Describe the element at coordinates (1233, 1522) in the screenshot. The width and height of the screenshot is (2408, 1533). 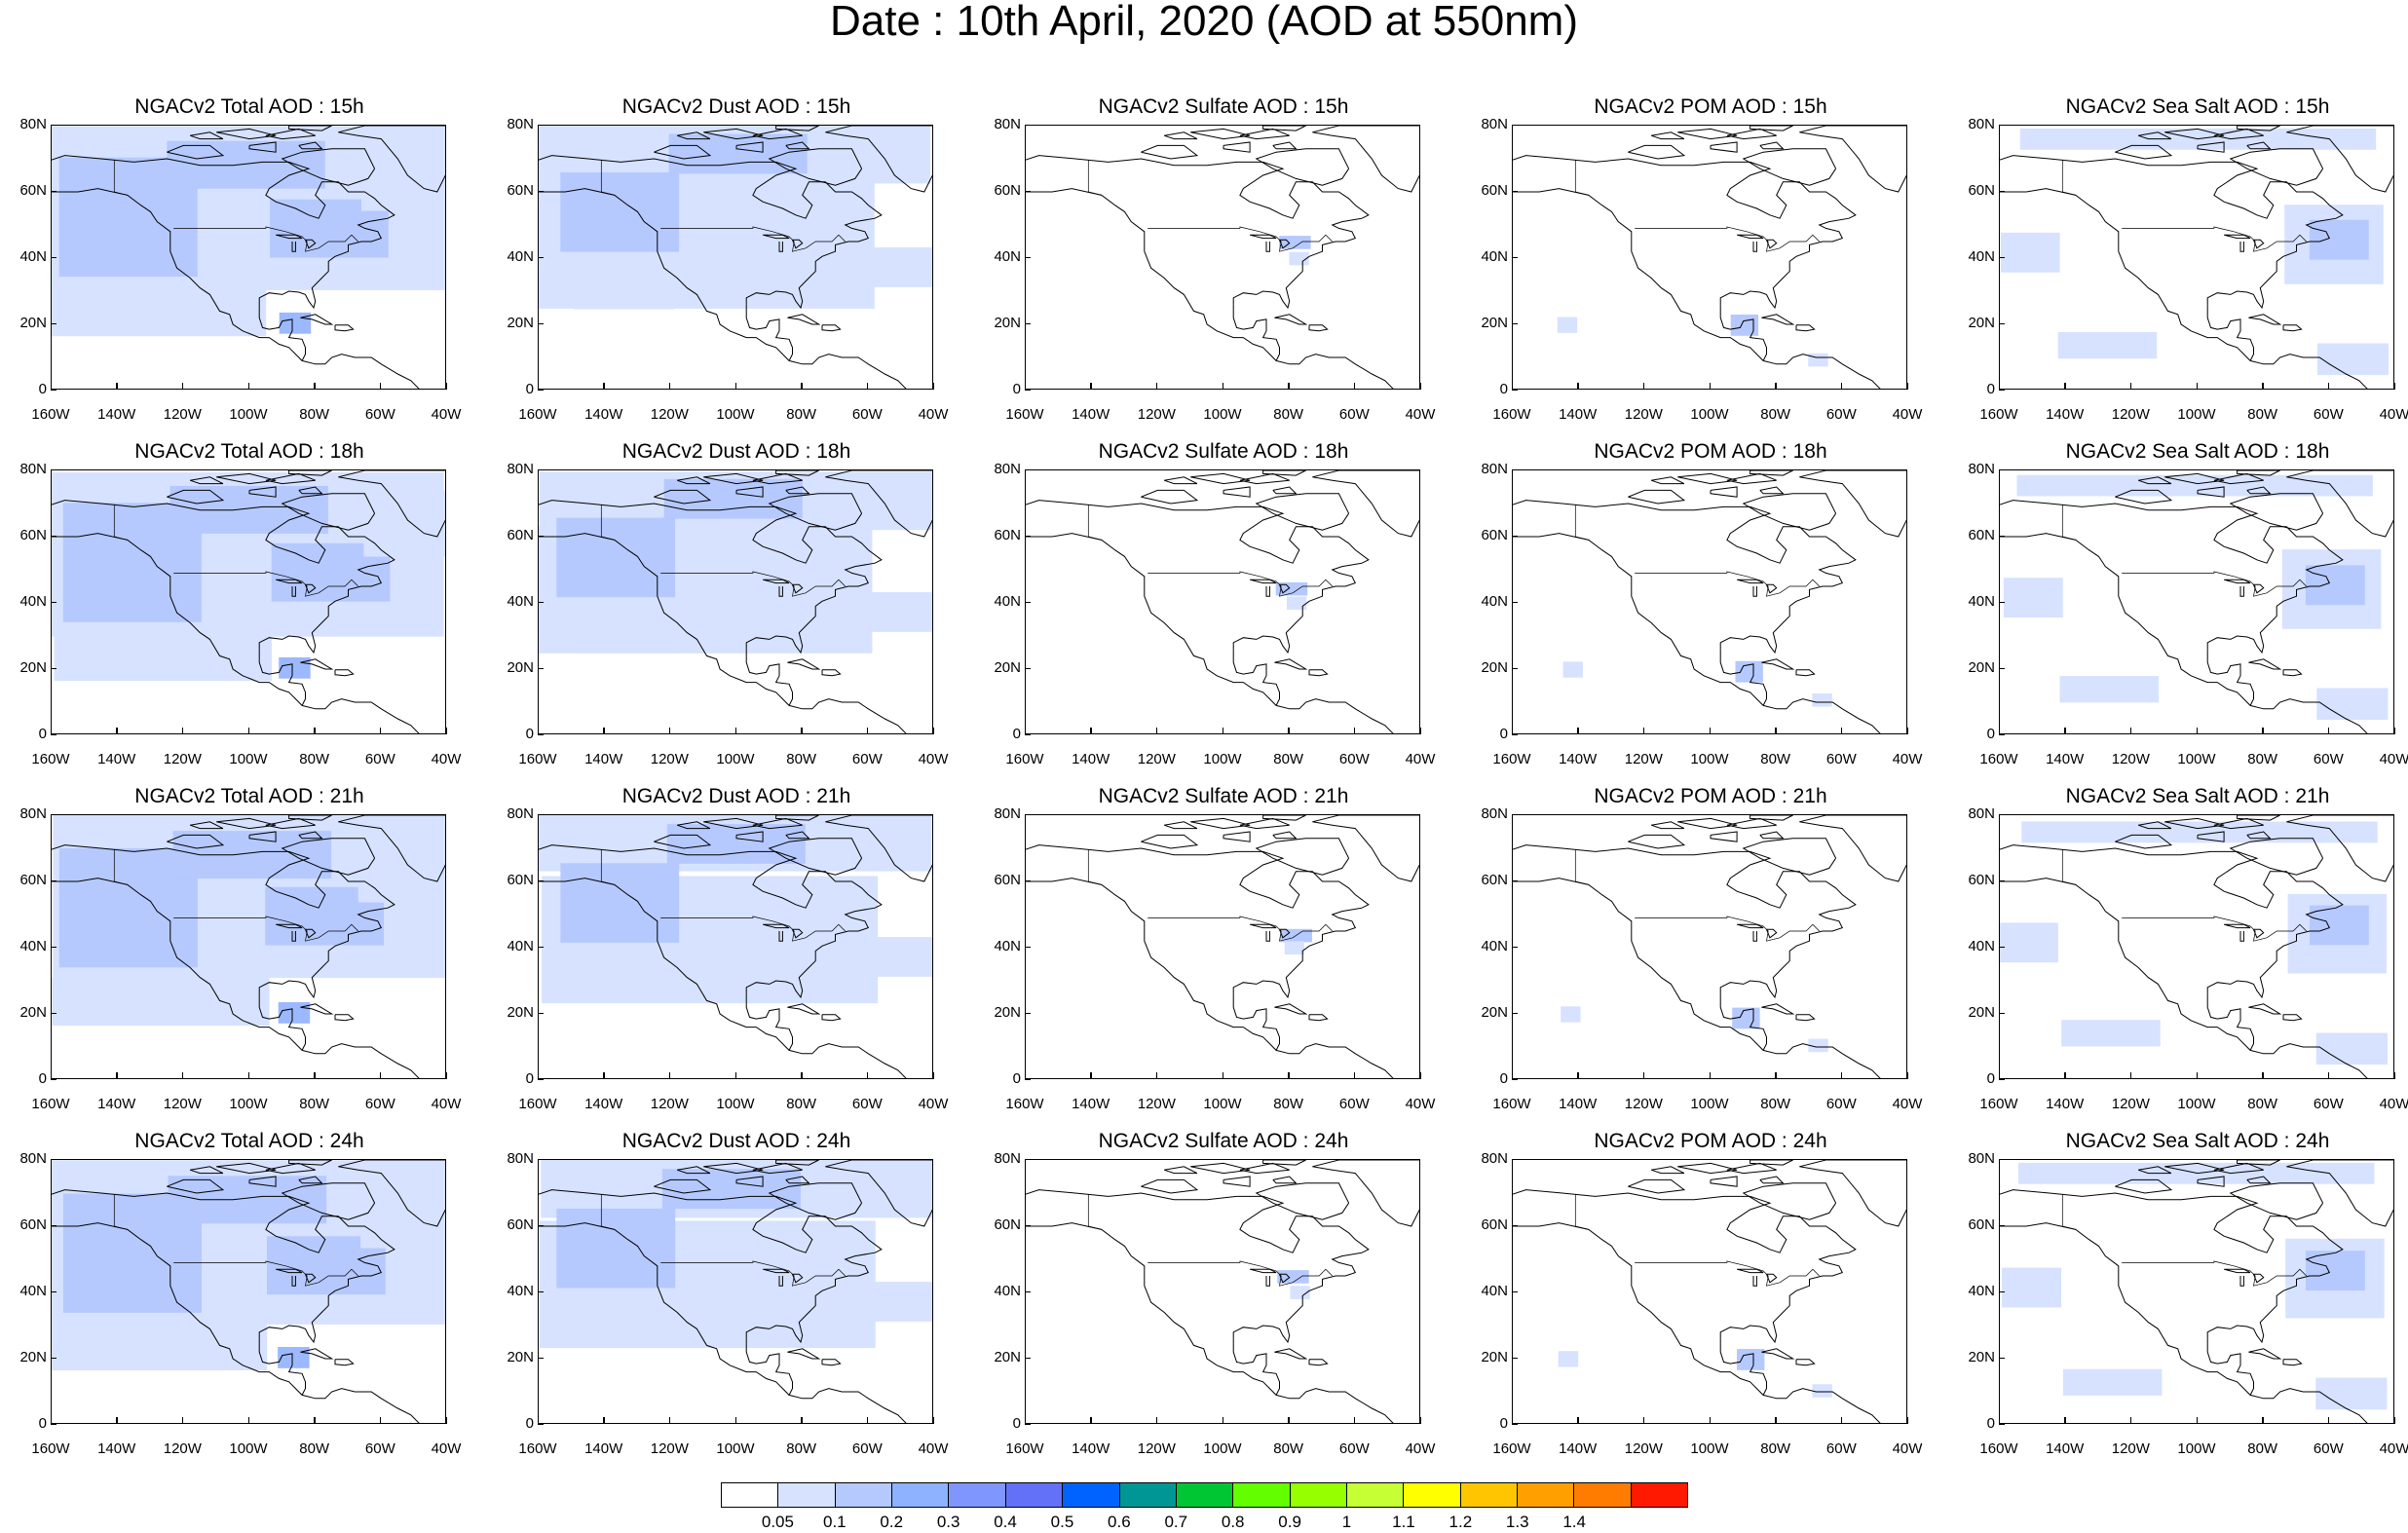
I see `colorbar-tick-label: 0.8` at that location.